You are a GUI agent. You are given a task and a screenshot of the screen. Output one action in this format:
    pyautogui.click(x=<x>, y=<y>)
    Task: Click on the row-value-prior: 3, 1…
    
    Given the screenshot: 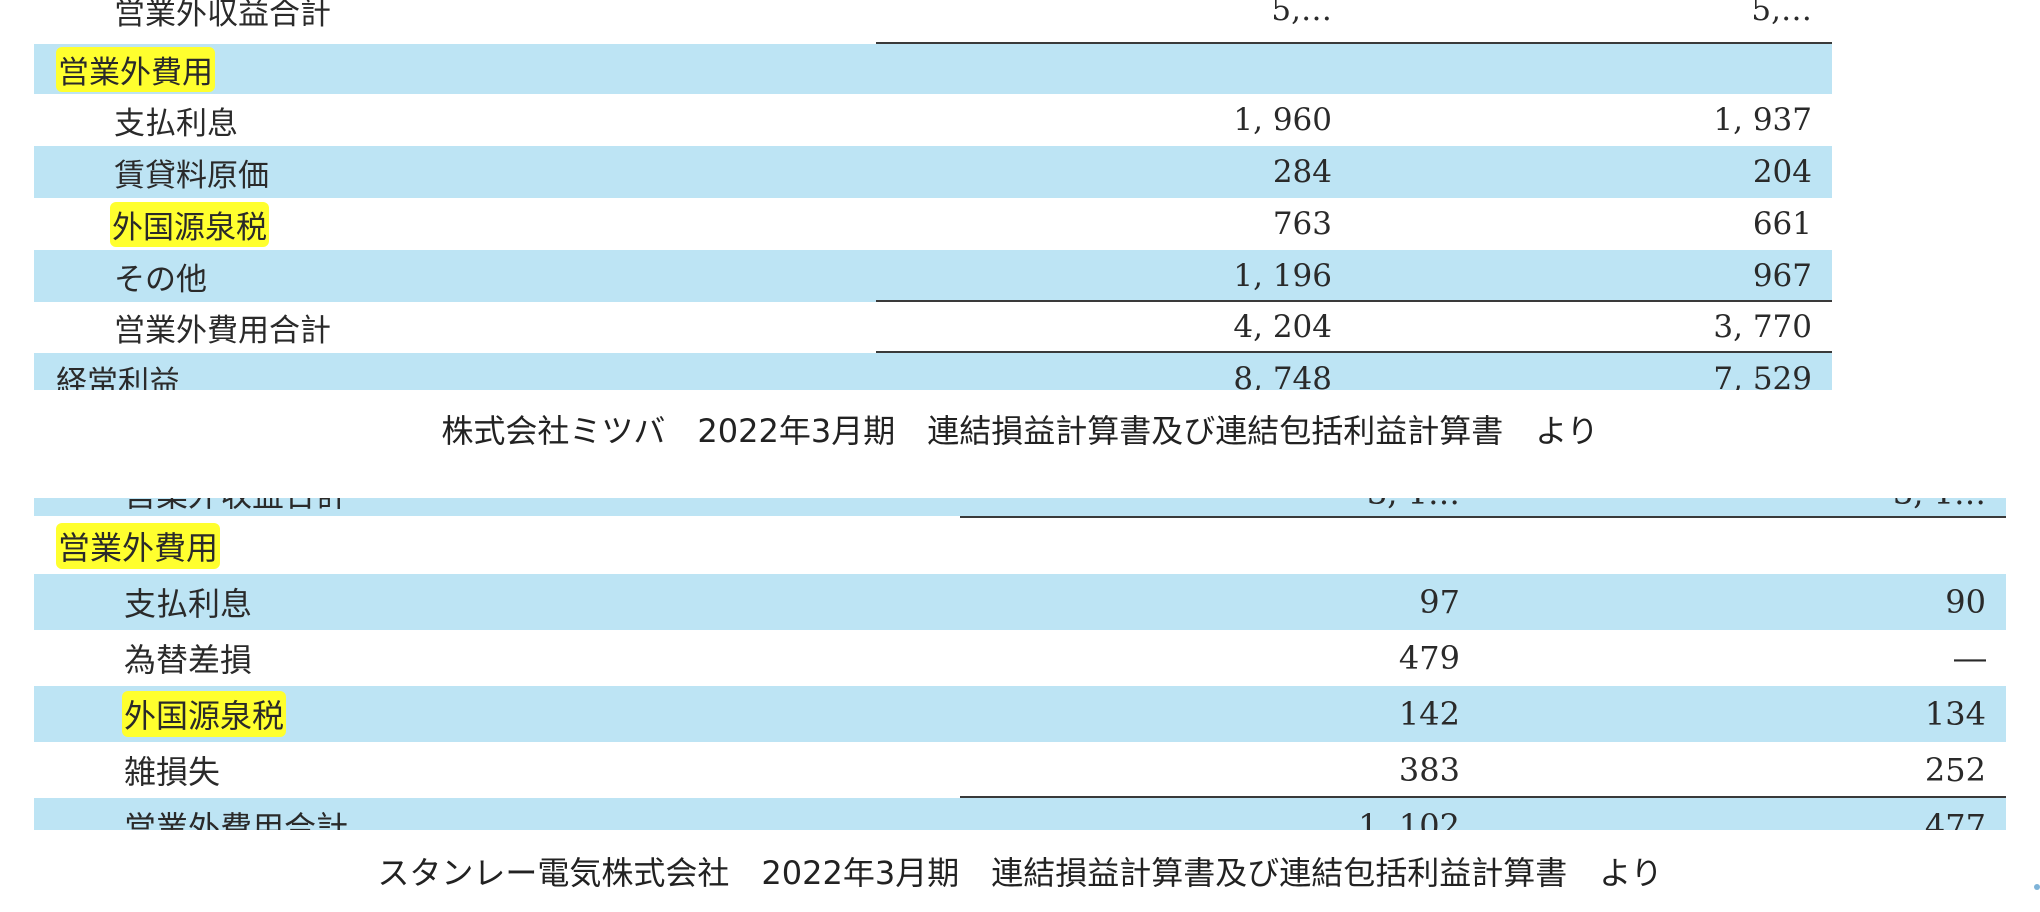 What is the action you would take?
    pyautogui.click(x=1939, y=507)
    